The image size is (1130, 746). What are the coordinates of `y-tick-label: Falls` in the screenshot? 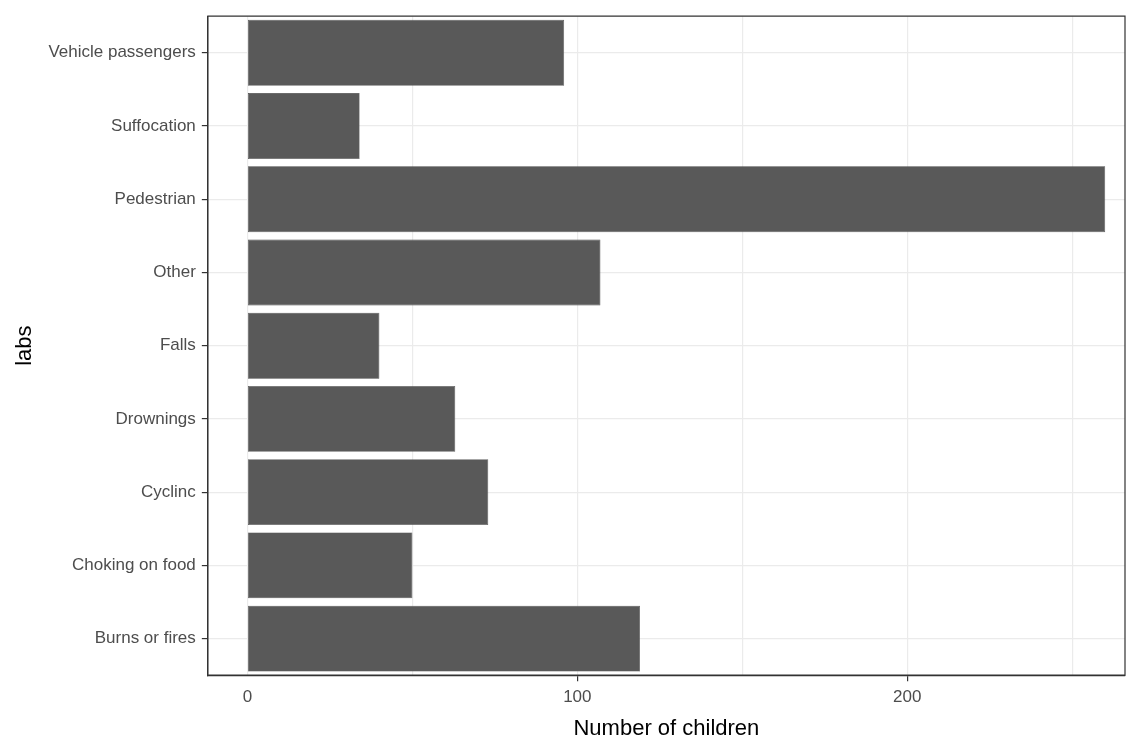 It's located at (177, 345).